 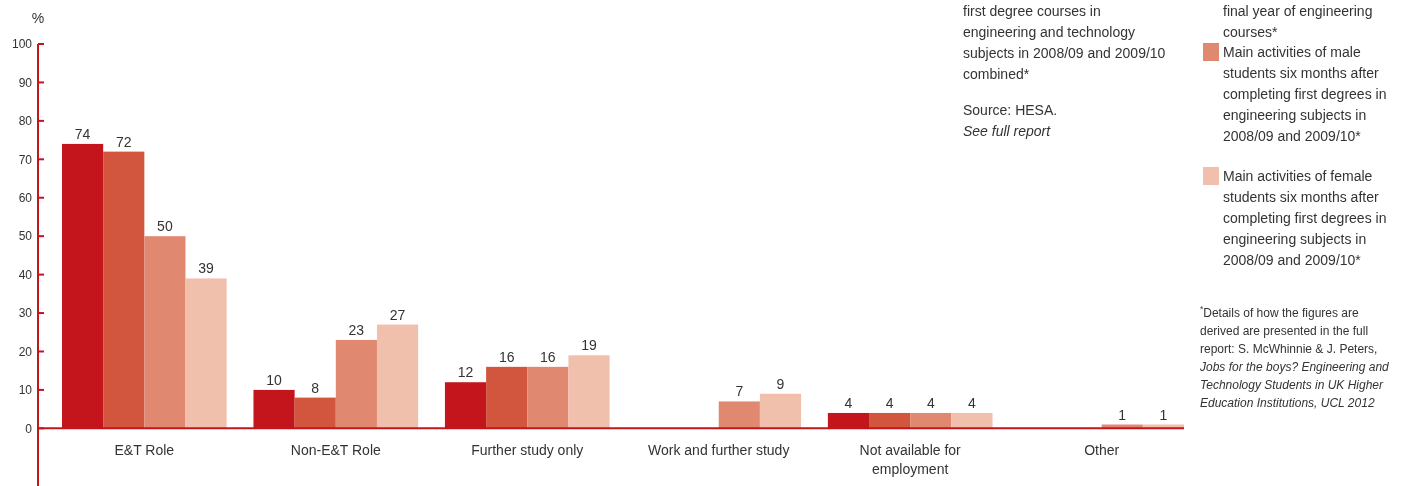 What do you see at coordinates (25, 274) in the screenshot?
I see `y-tick-label: 40` at bounding box center [25, 274].